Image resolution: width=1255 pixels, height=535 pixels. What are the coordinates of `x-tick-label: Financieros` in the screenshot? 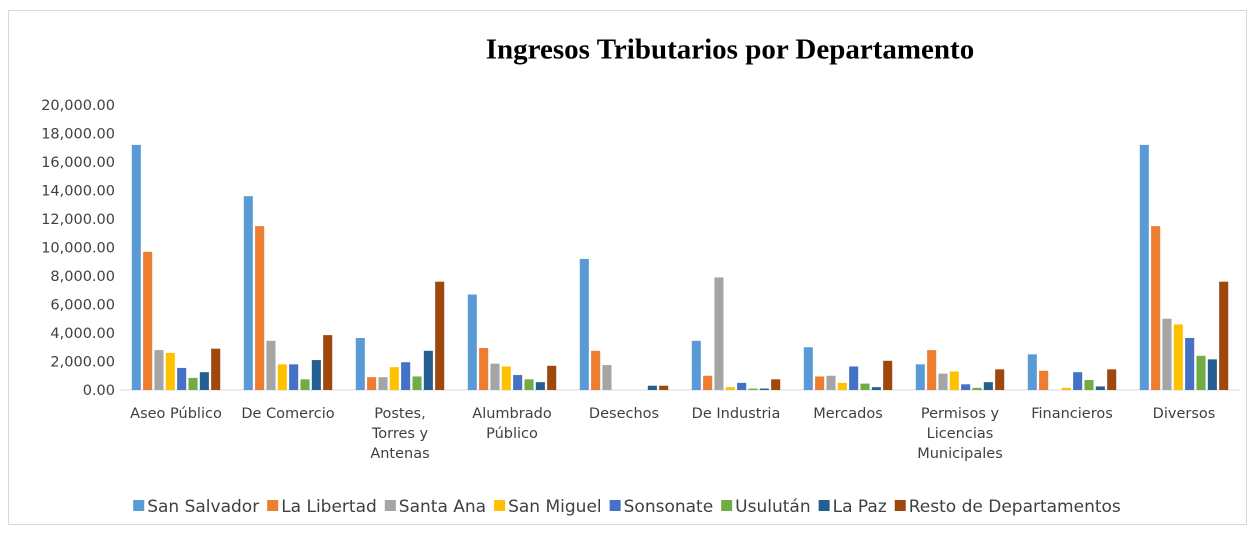 It's located at (1072, 414).